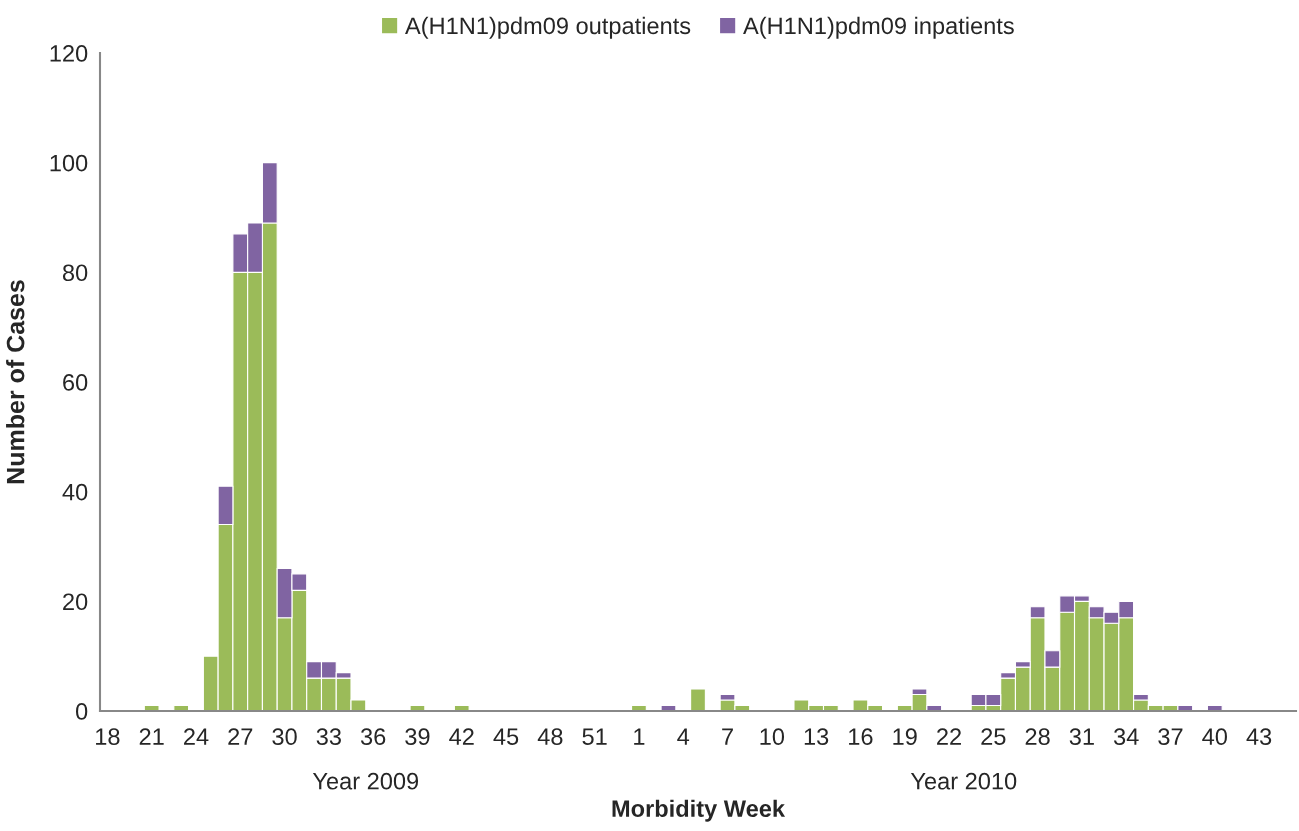 The width and height of the screenshot is (1299, 831). What do you see at coordinates (1037, 737) in the screenshot?
I see `x-tick-label: 28` at bounding box center [1037, 737].